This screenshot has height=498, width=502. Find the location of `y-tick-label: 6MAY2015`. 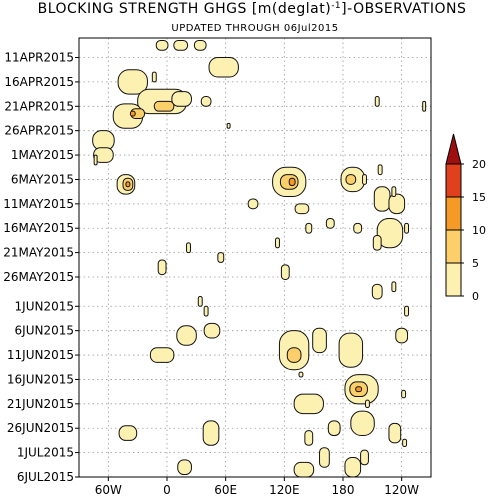

y-tick-label: 6MAY2015 is located at coordinates (42, 179).